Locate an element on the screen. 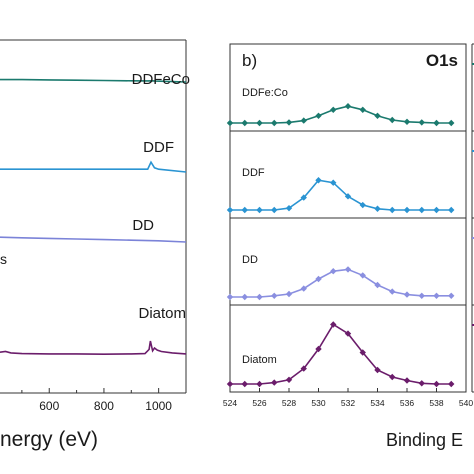 The width and height of the screenshot is (474, 474). o1s-x-tick-label: 536 is located at coordinates (407, 403).